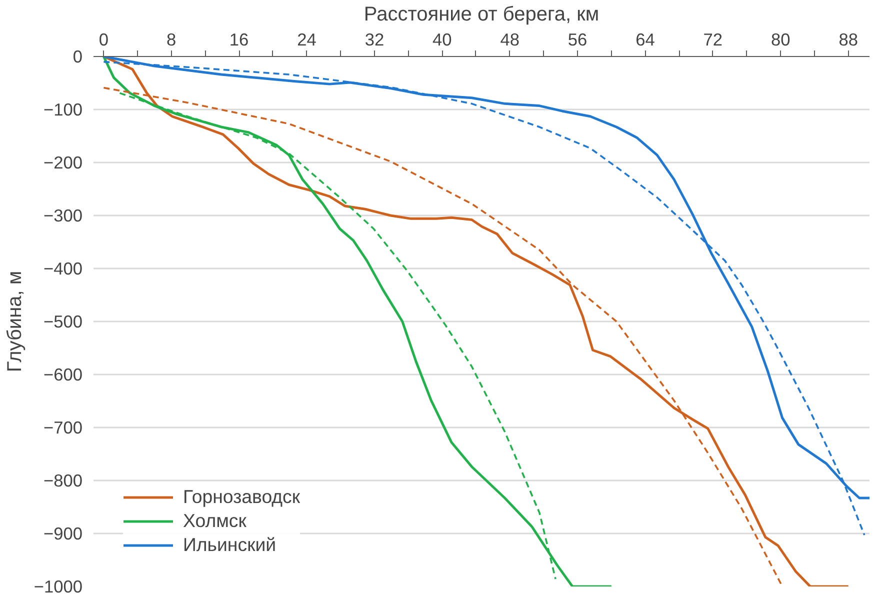  What do you see at coordinates (62, 374) in the screenshot?
I see `y-tick-label: −600` at bounding box center [62, 374].